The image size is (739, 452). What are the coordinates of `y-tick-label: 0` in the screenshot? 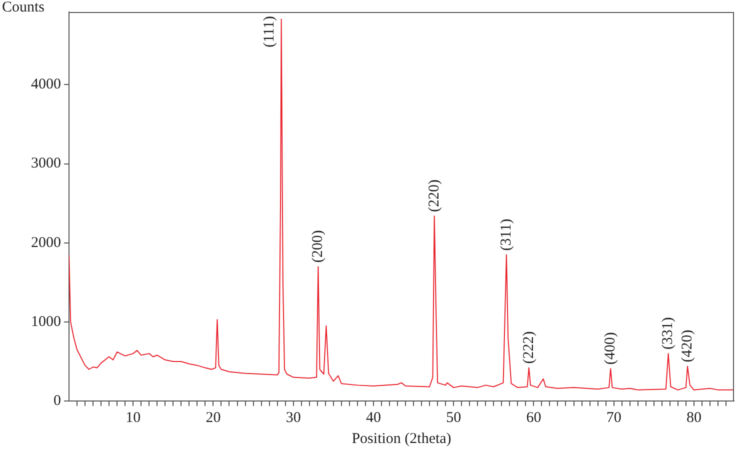 It's located at (57, 400).